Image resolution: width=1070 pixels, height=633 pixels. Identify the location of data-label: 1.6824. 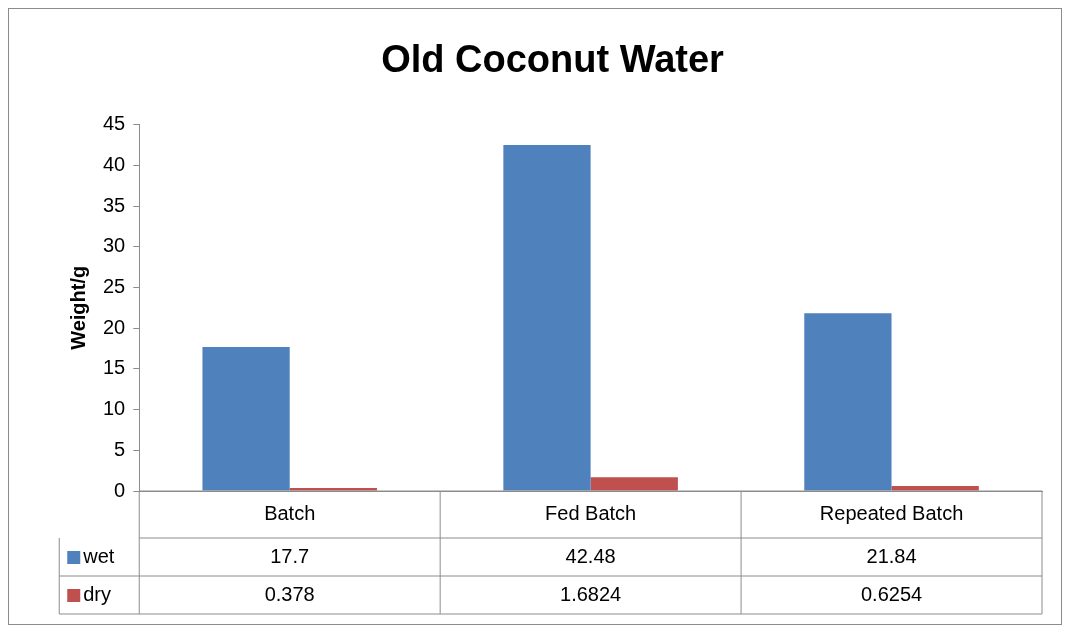
(591, 593).